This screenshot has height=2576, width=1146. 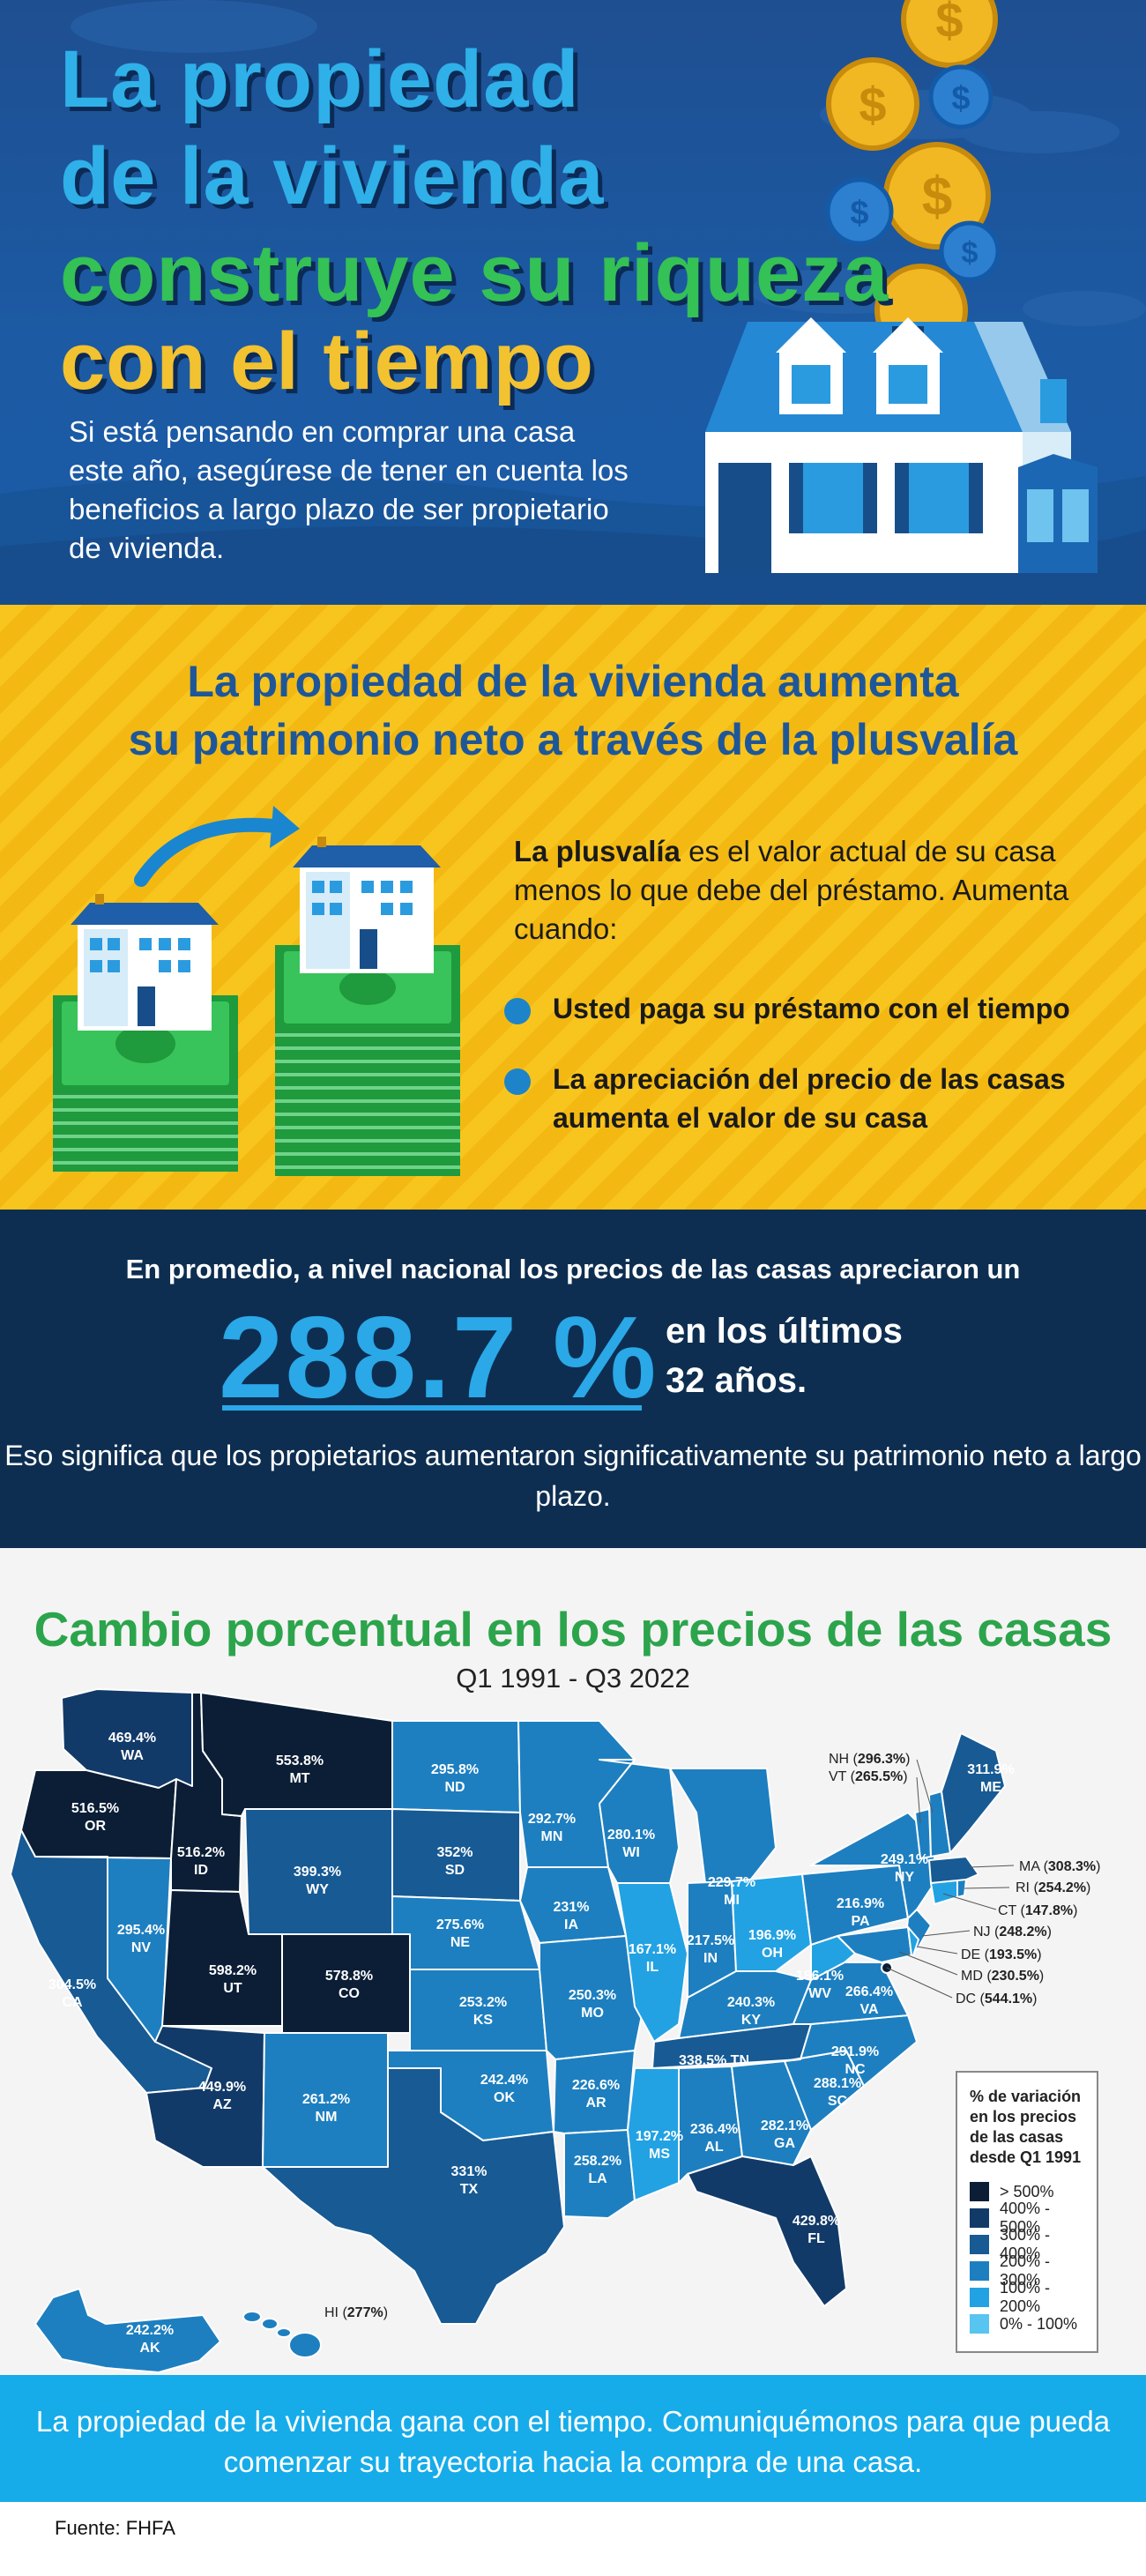 I want to click on state-label: 338.5% TN, so click(x=714, y=2060).